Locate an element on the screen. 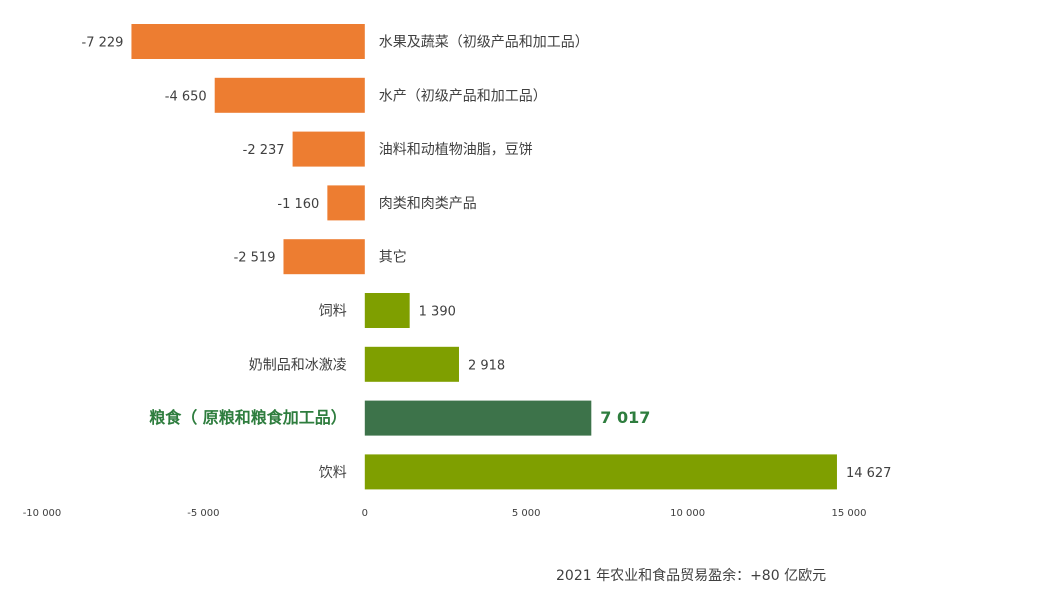 This screenshot has width=1050, height=594. x-tick-label: -5 000 is located at coordinates (203, 513).